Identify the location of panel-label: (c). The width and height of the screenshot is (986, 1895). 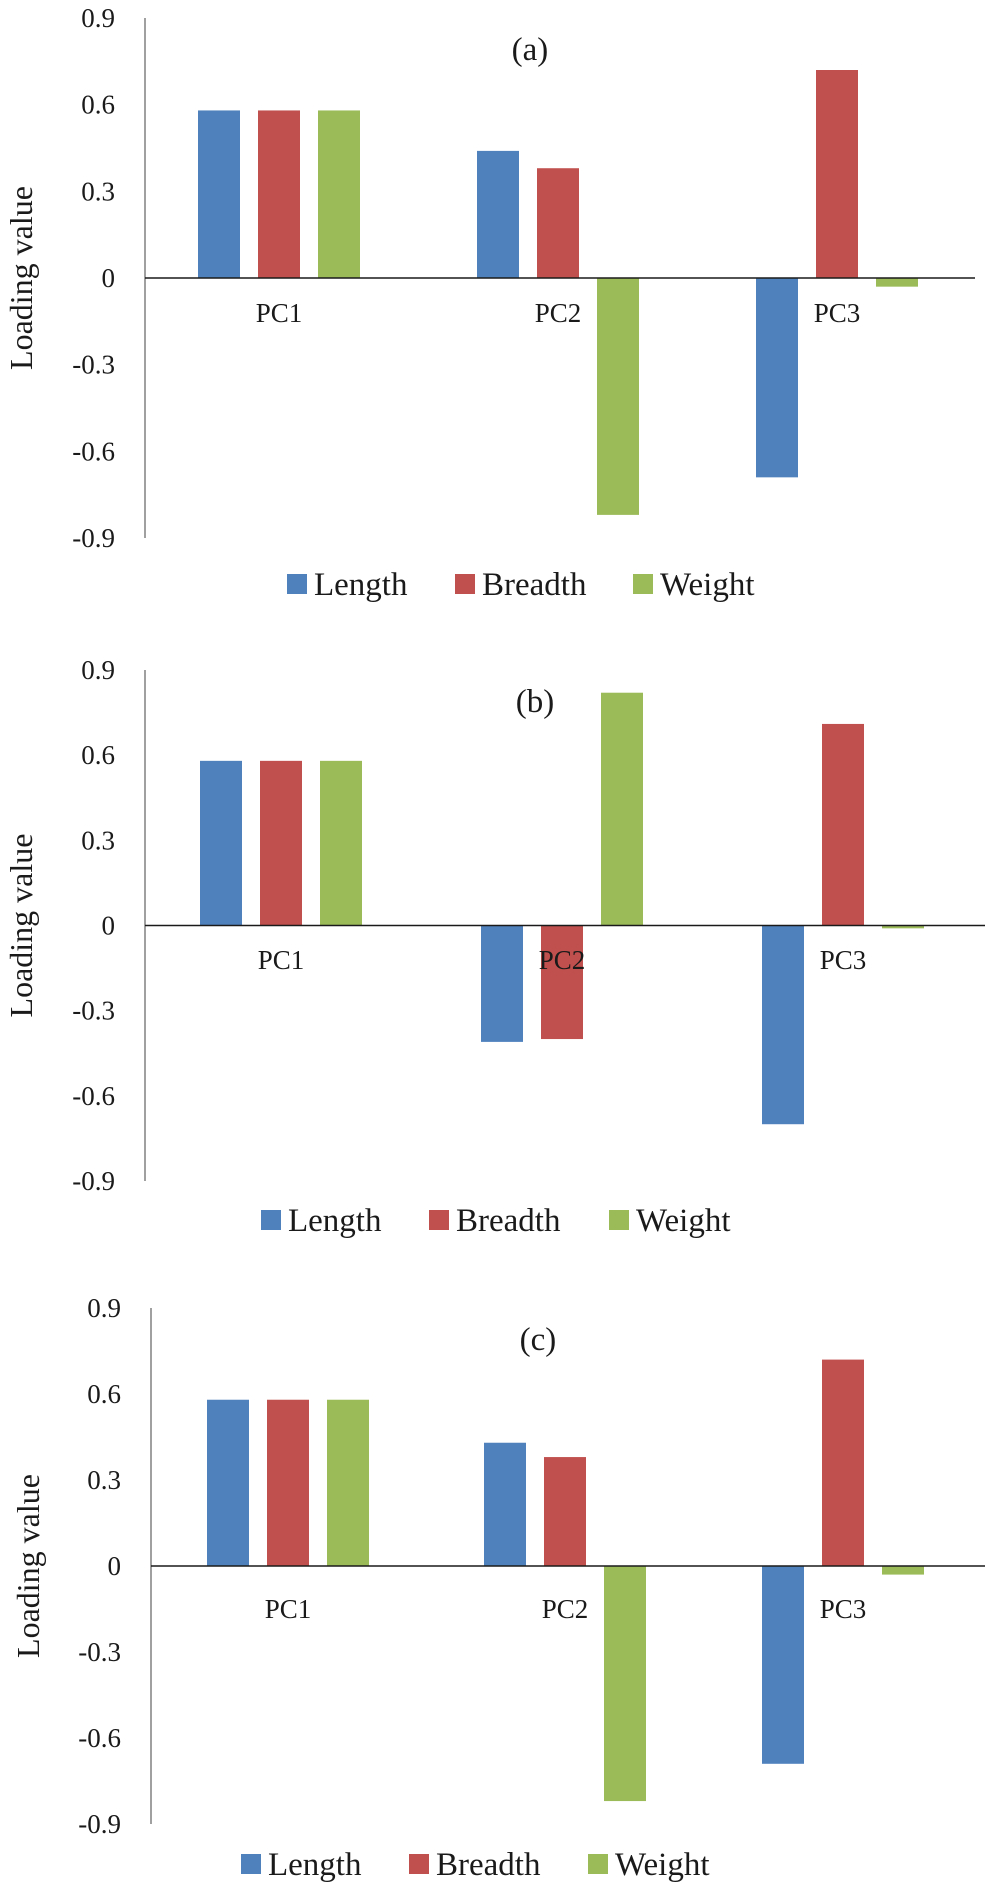
(538, 1340).